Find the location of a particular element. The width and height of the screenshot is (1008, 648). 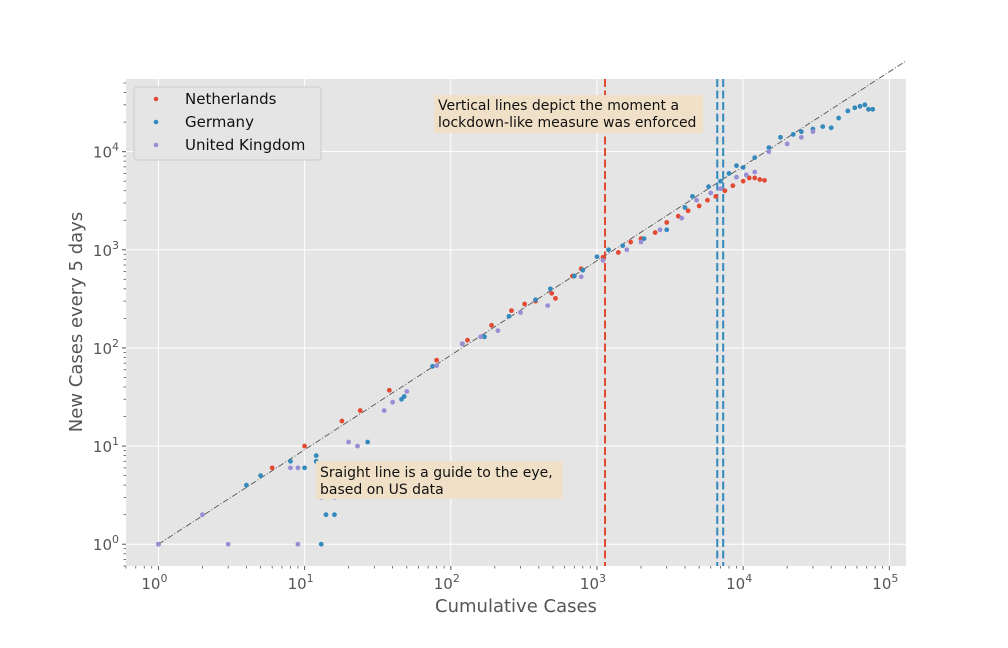

legend-box is located at coordinates (227, 123).